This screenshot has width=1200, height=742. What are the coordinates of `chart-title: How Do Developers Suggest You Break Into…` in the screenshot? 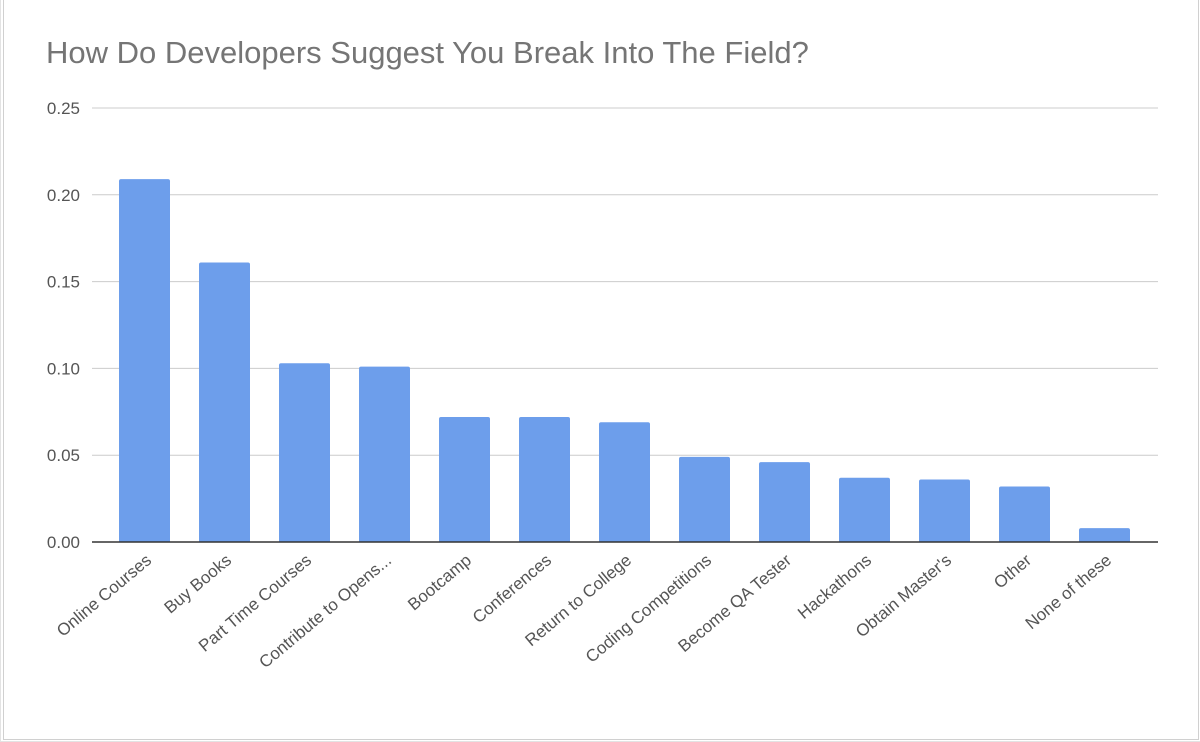 It's located at (427, 52).